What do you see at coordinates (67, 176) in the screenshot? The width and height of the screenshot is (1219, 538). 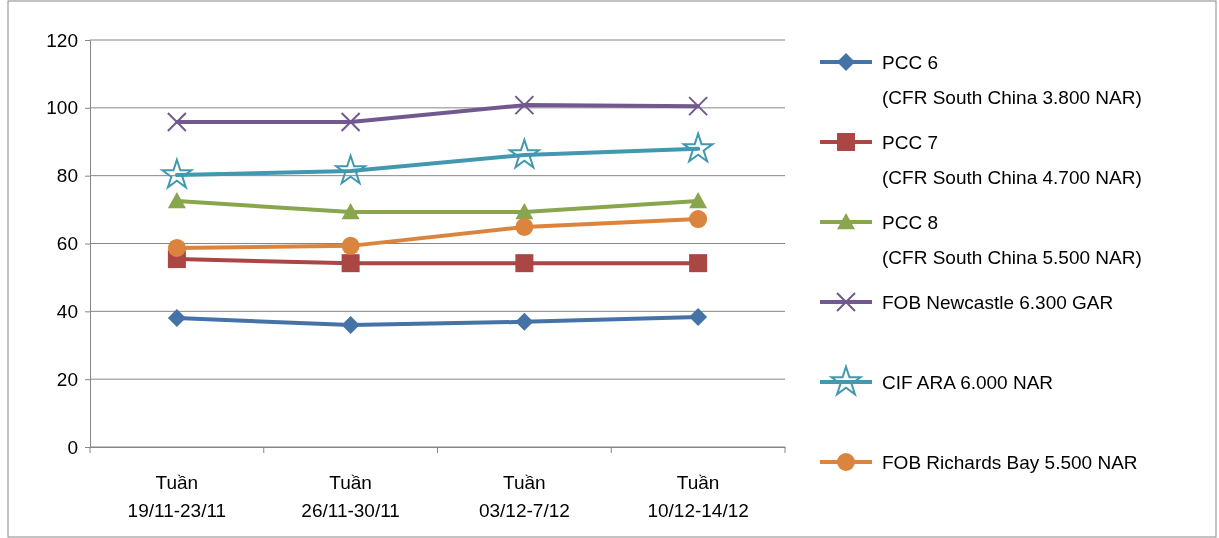 I see `y-tick-label: 80` at bounding box center [67, 176].